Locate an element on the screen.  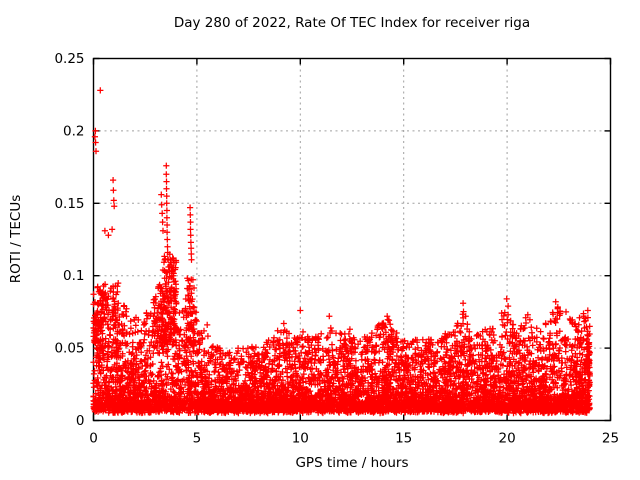
y-tick-label: 0.15 is located at coordinates (69, 204).